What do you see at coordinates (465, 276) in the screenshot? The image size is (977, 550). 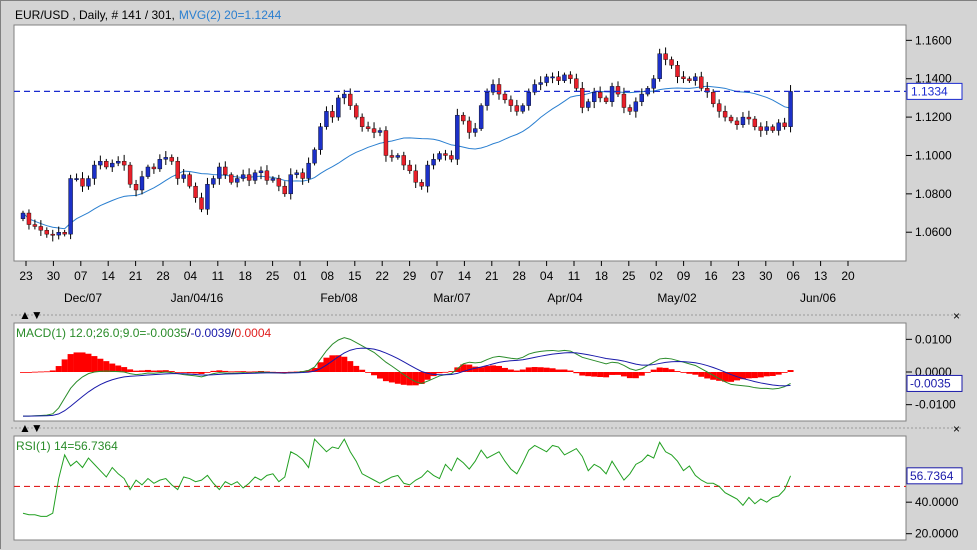 I see `date-tick-label: 14` at bounding box center [465, 276].